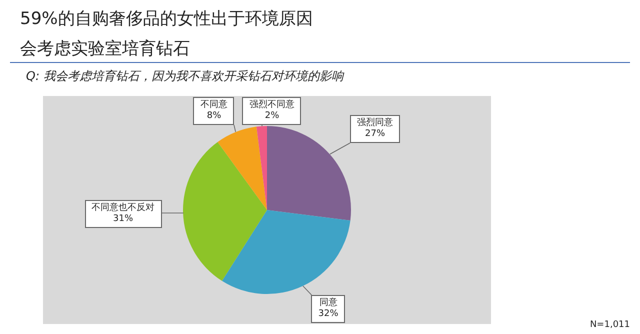  I want to click on slice-label: 强烈同意, so click(375, 123).